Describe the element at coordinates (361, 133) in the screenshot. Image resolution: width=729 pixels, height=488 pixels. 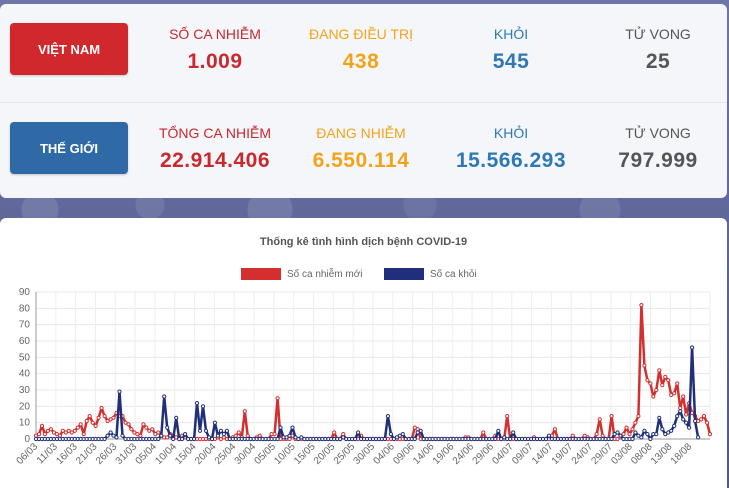
I see `world-active-label: ĐANG NHIỄM` at that location.